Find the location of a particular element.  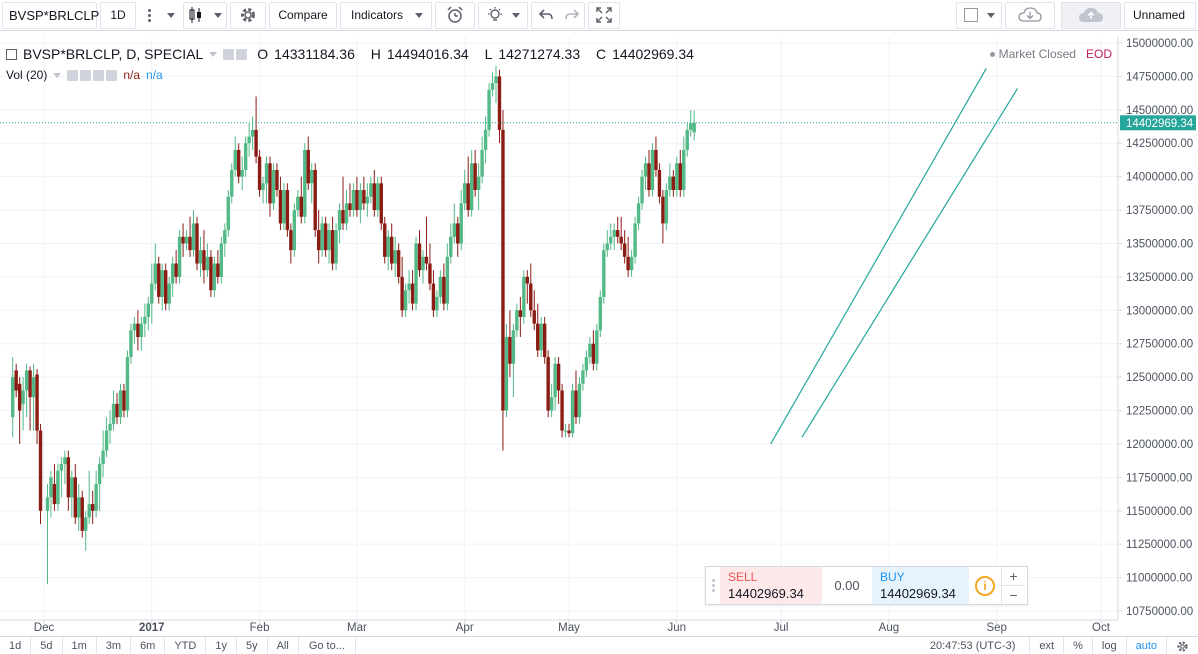

drawing-color-button is located at coordinates (979, 15).